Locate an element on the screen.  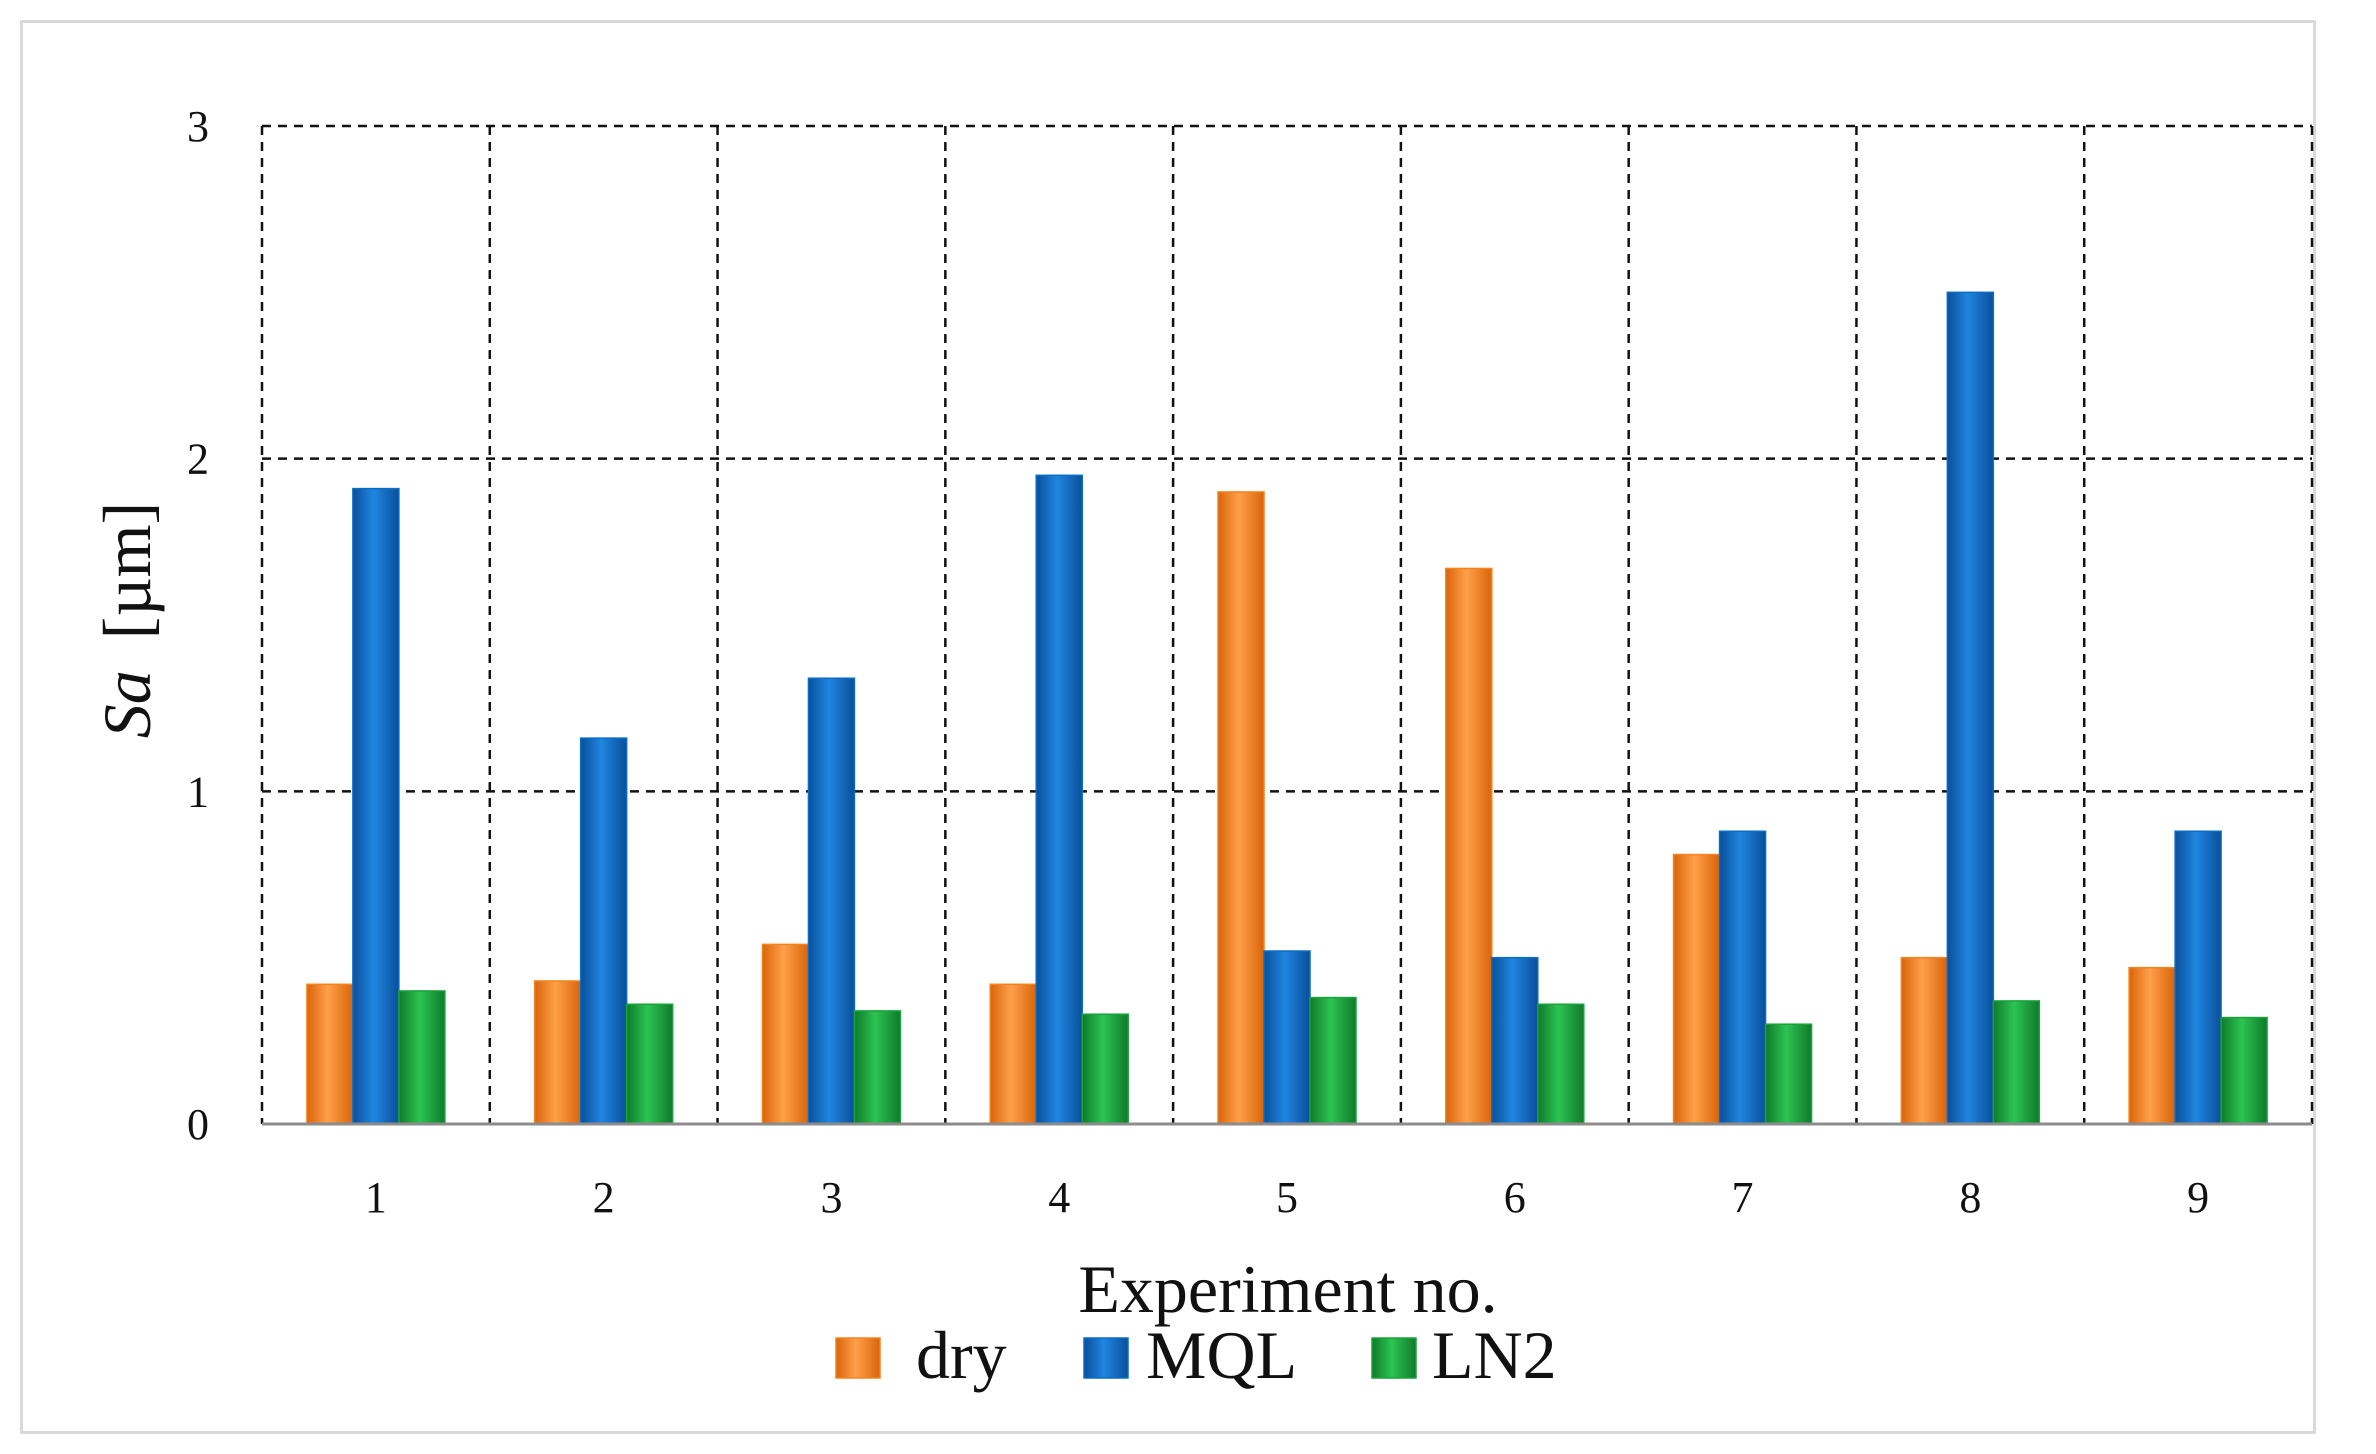
x-tick-label-8: 8 is located at coordinates (1970, 1197).